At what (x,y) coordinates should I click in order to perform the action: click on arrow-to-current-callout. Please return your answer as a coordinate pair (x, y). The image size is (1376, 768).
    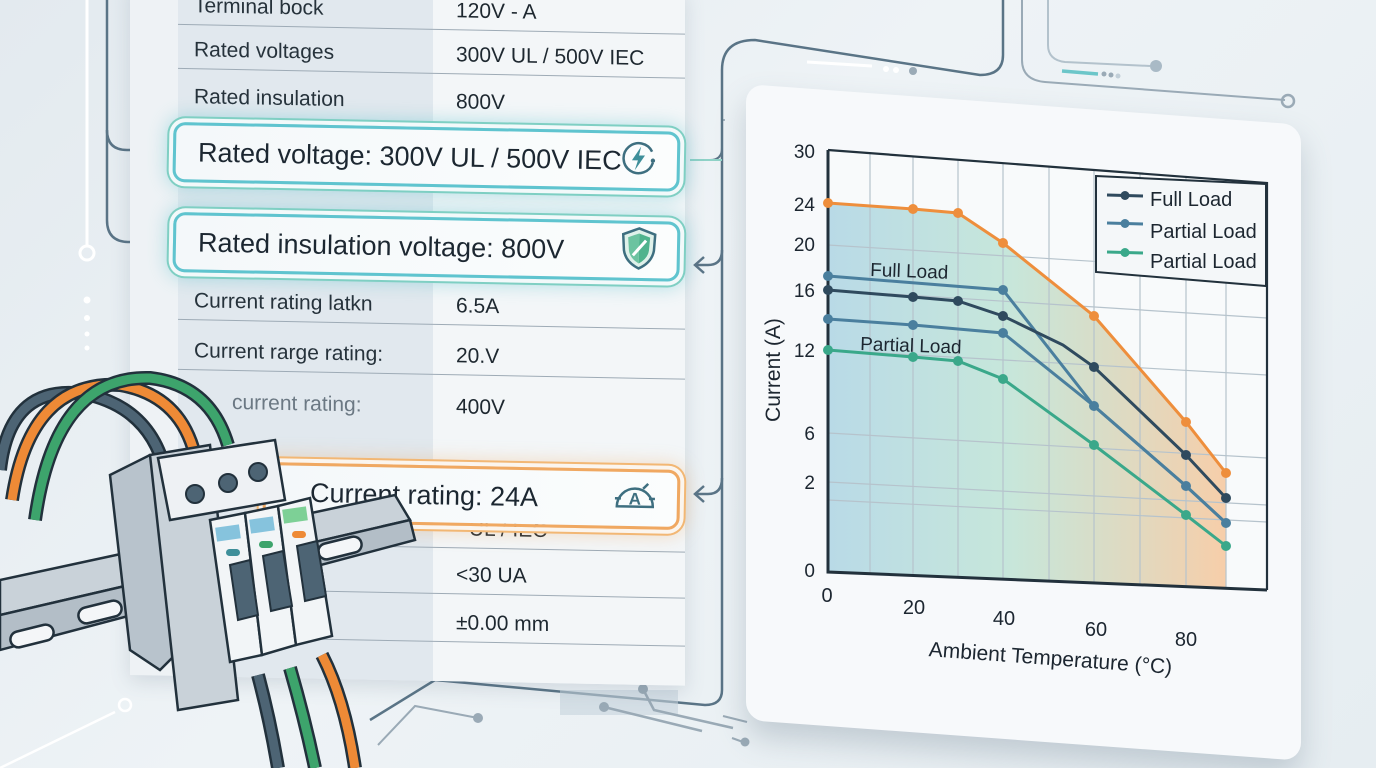
    Looking at the image, I should click on (709, 486).